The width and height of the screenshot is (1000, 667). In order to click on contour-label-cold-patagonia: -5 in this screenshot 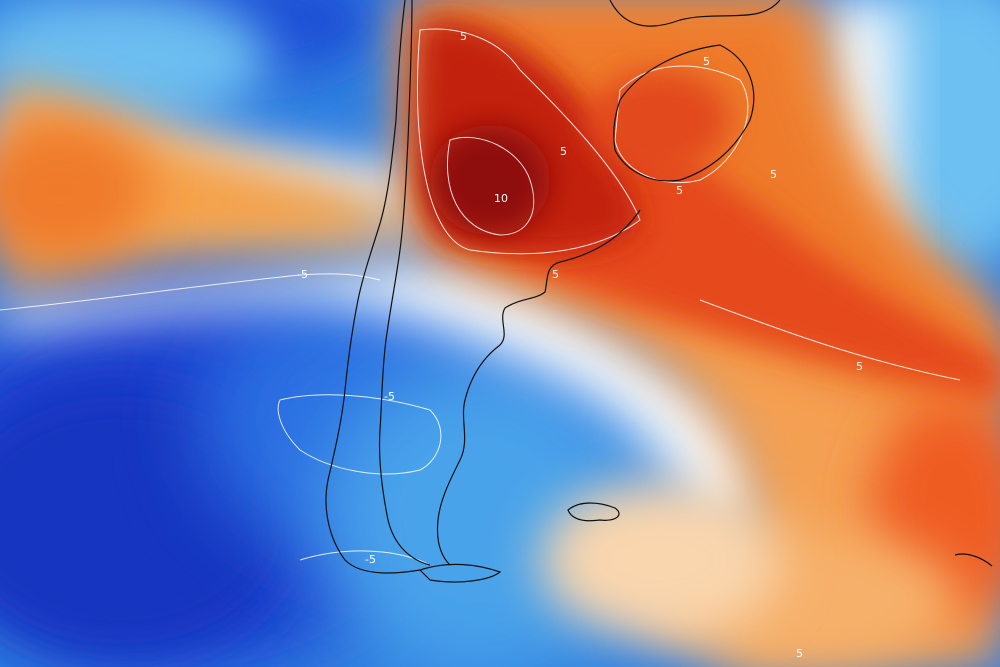, I will do `click(389, 396)`.